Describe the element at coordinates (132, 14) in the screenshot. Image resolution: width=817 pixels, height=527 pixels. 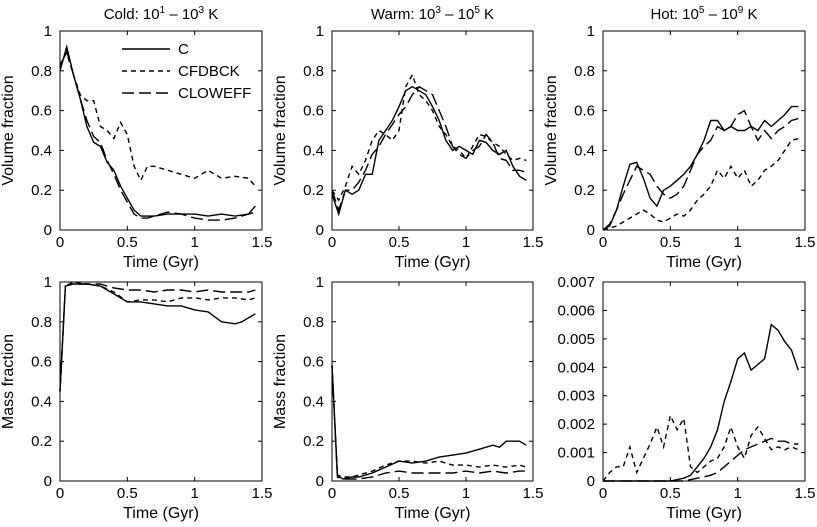
I see `title-text: Cold: 10` at that location.